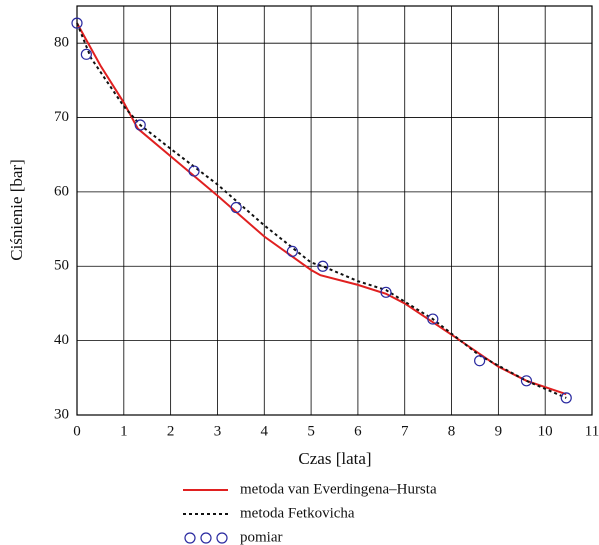 The width and height of the screenshot is (599, 545). Describe the element at coordinates (499, 431) in the screenshot. I see `x-tick-label: 9` at that location.